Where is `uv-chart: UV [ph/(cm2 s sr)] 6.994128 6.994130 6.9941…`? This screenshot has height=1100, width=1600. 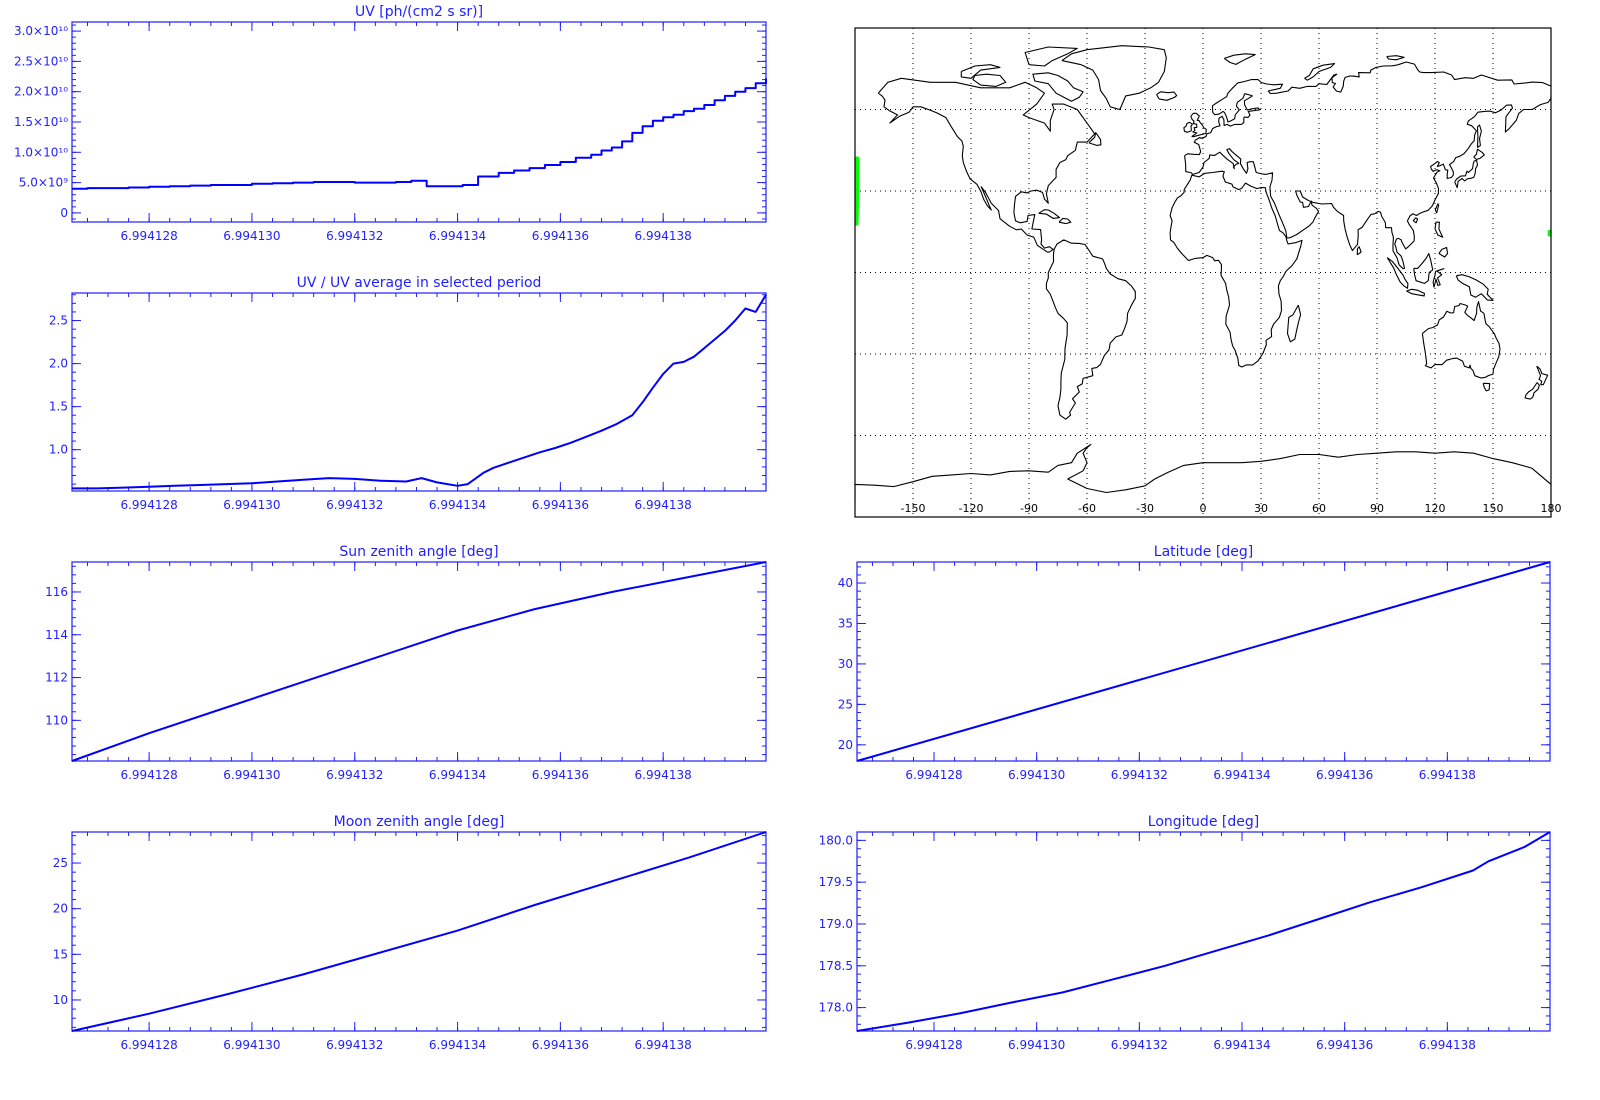
uv-chart: UV [ph/(cm2 s sr)] 6.994128 6.994130 6.9941… is located at coordinates (390, 123).